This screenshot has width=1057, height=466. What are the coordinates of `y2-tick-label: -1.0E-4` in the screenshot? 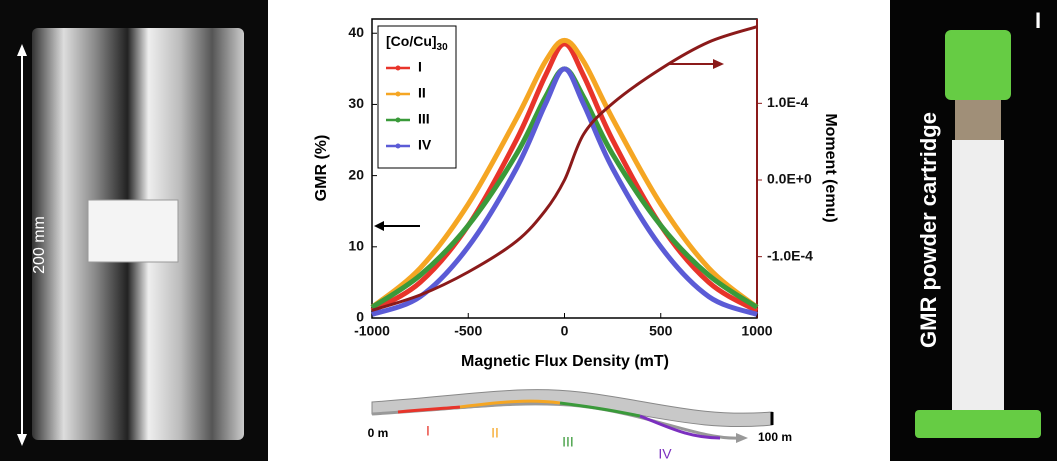 It's located at (790, 255).